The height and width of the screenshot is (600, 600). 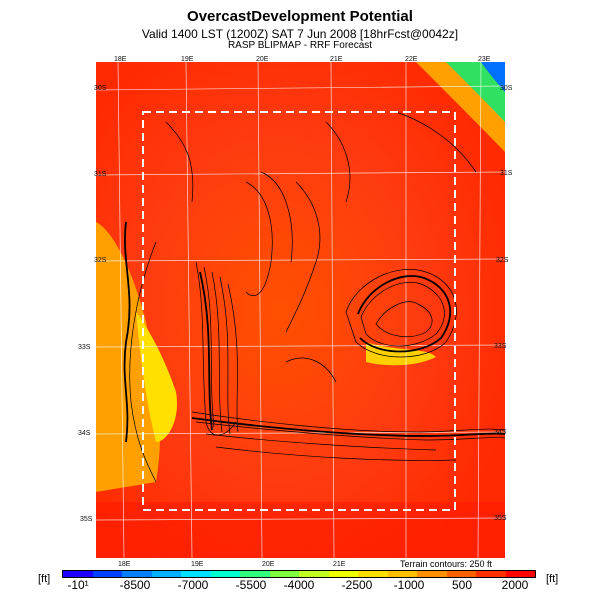 I want to click on east-yellow, so click(x=401, y=354).